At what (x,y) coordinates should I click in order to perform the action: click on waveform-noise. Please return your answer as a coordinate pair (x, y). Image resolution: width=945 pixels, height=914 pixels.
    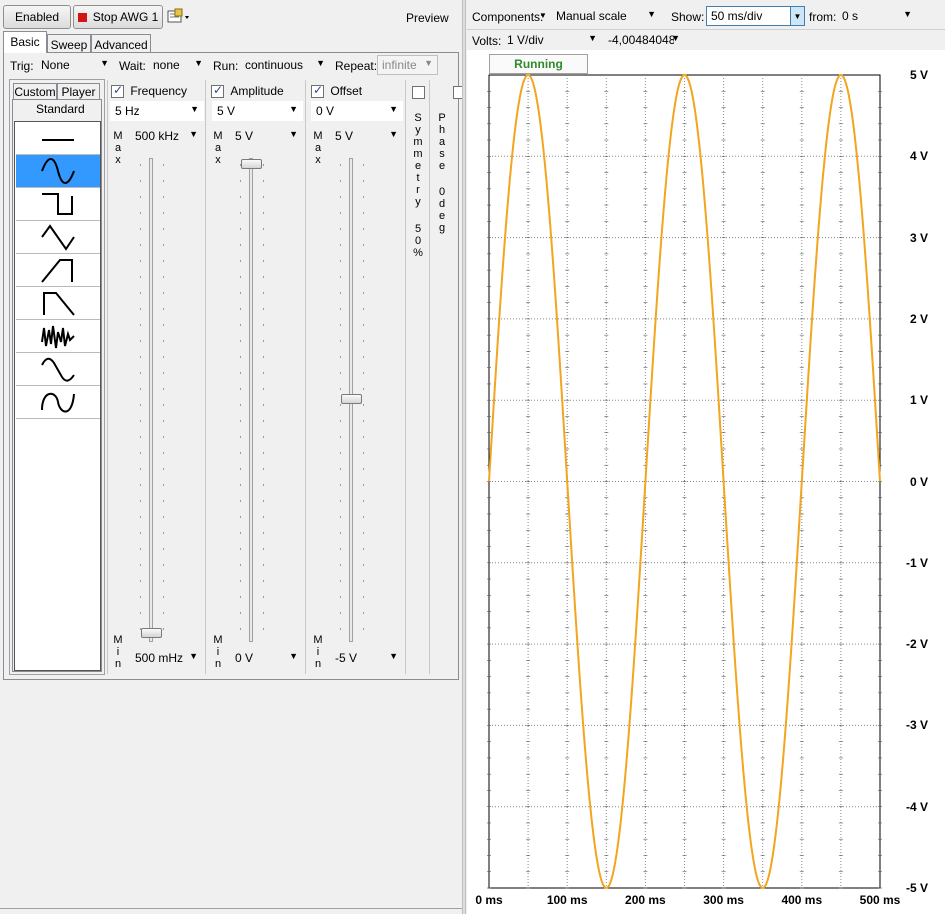
    Looking at the image, I should click on (58, 336).